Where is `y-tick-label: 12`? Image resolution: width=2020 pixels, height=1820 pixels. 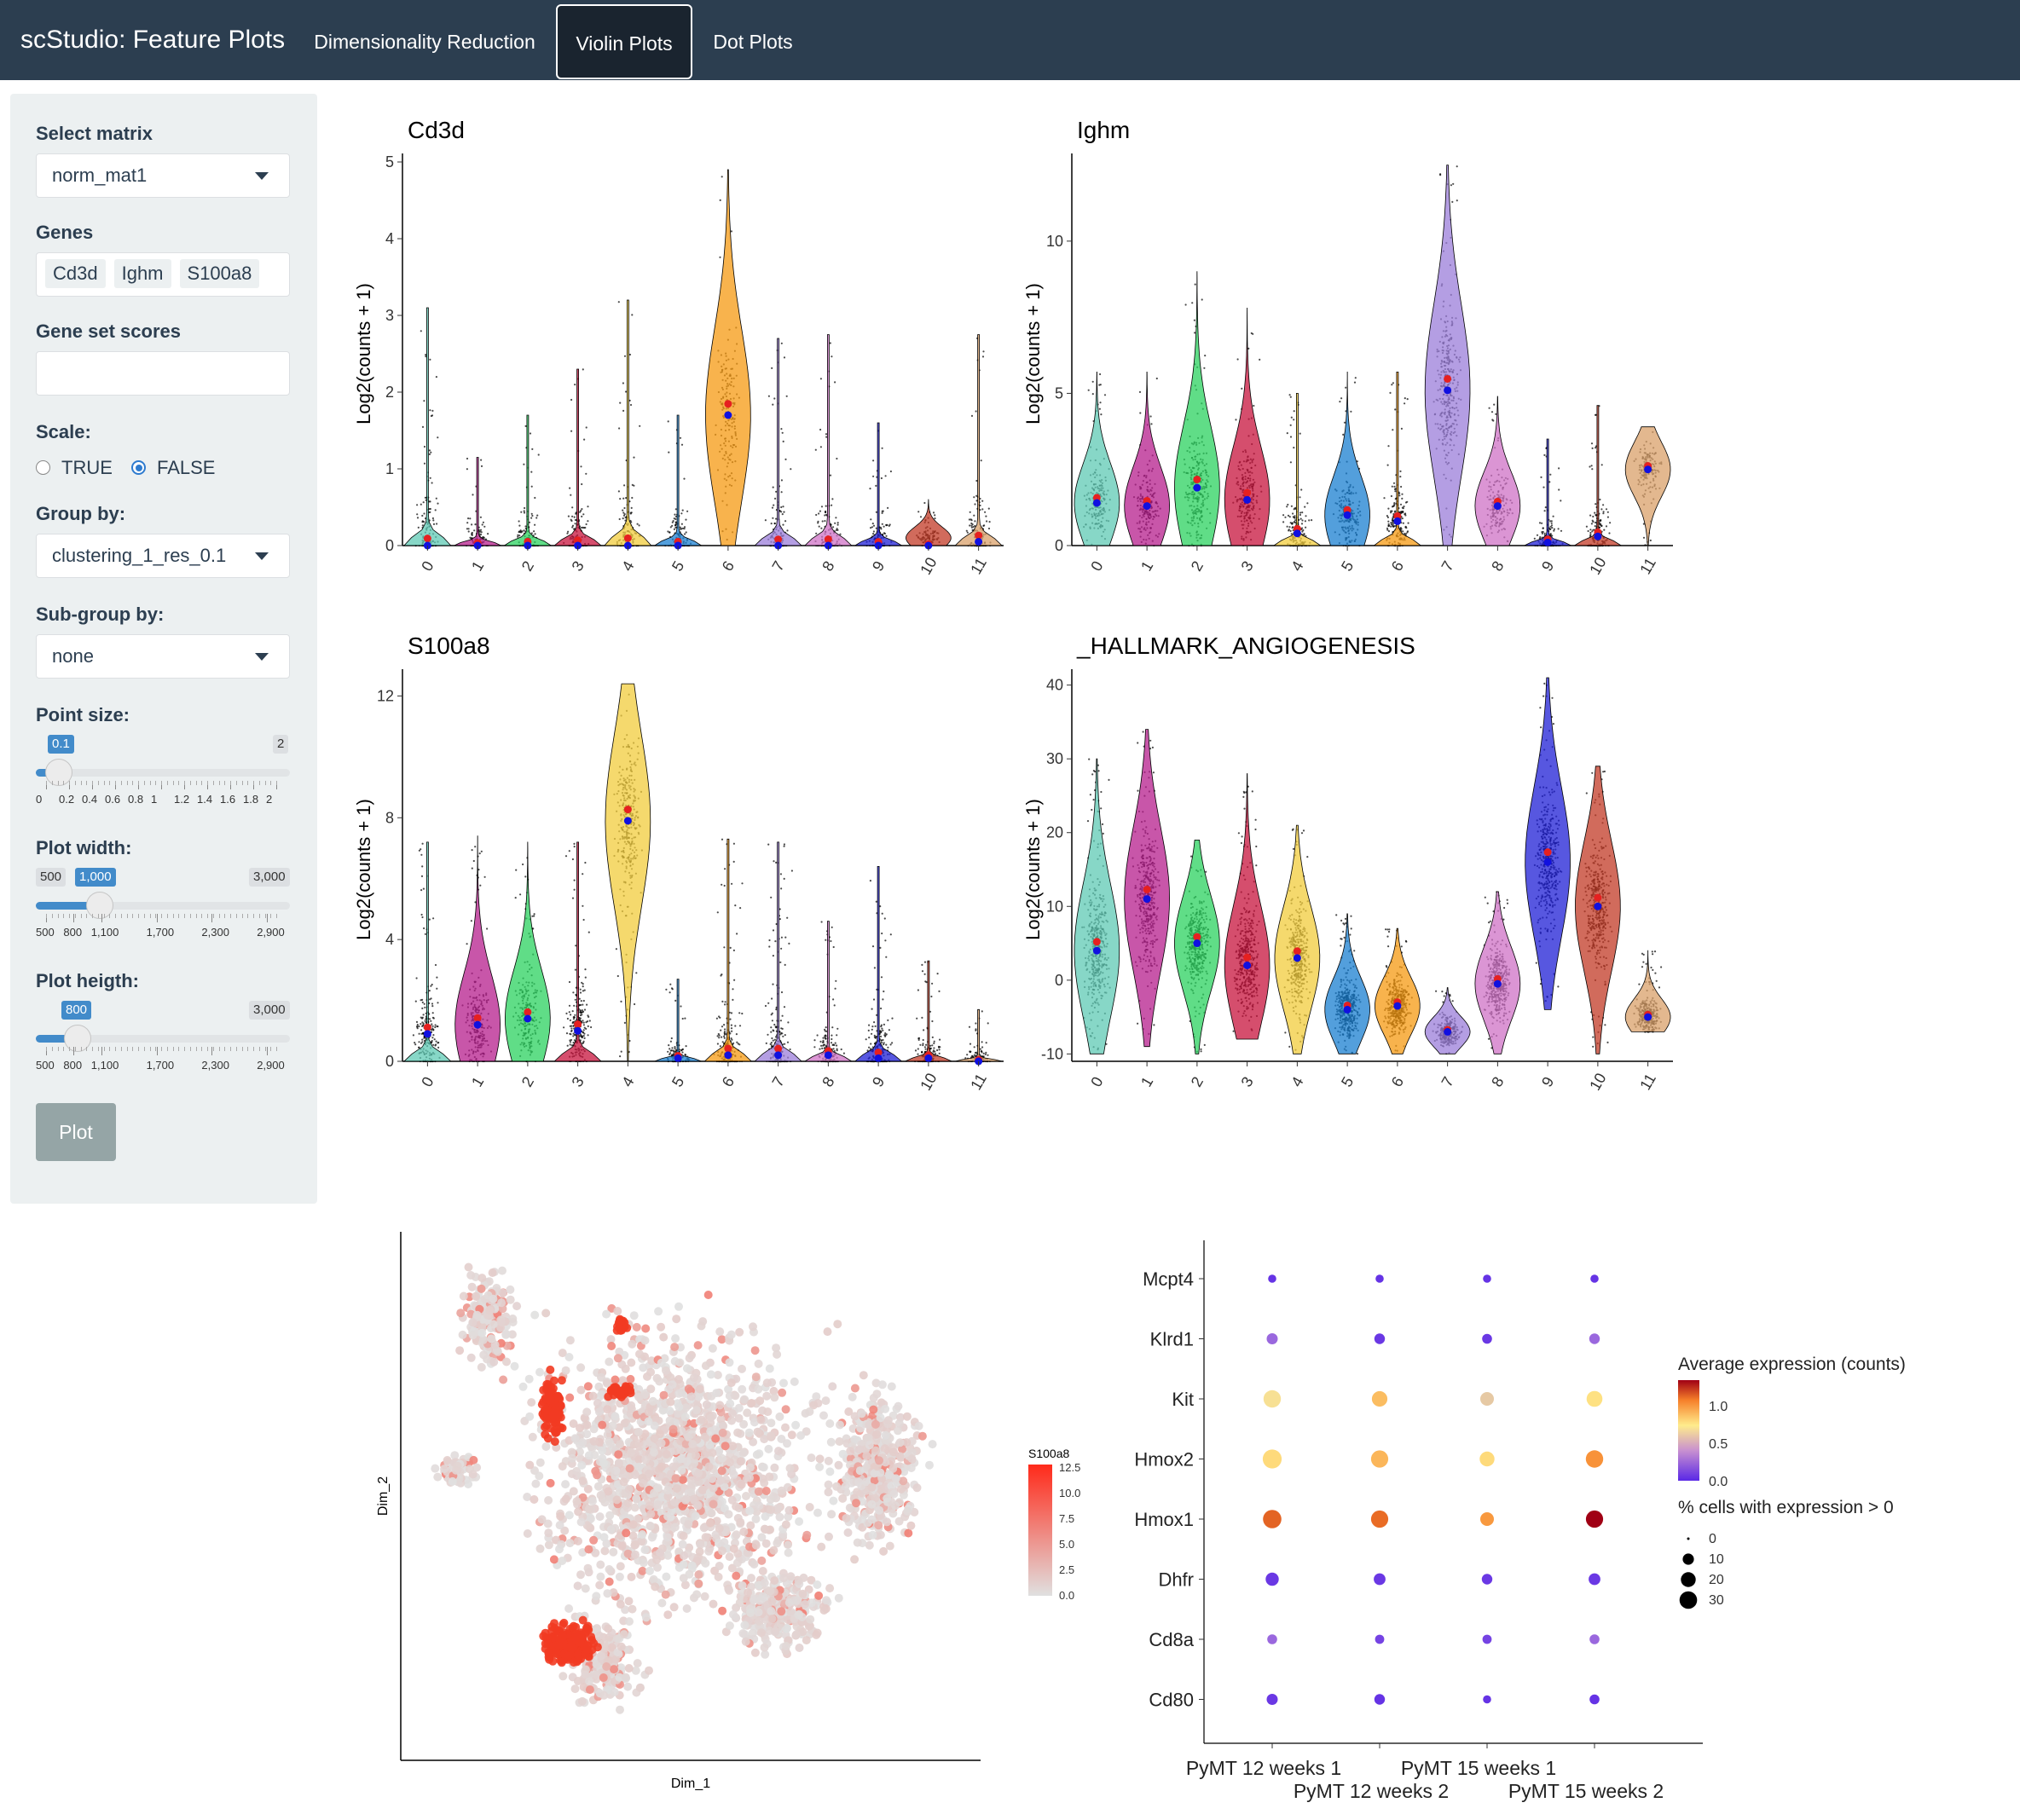
y-tick-label: 12 is located at coordinates (385, 695).